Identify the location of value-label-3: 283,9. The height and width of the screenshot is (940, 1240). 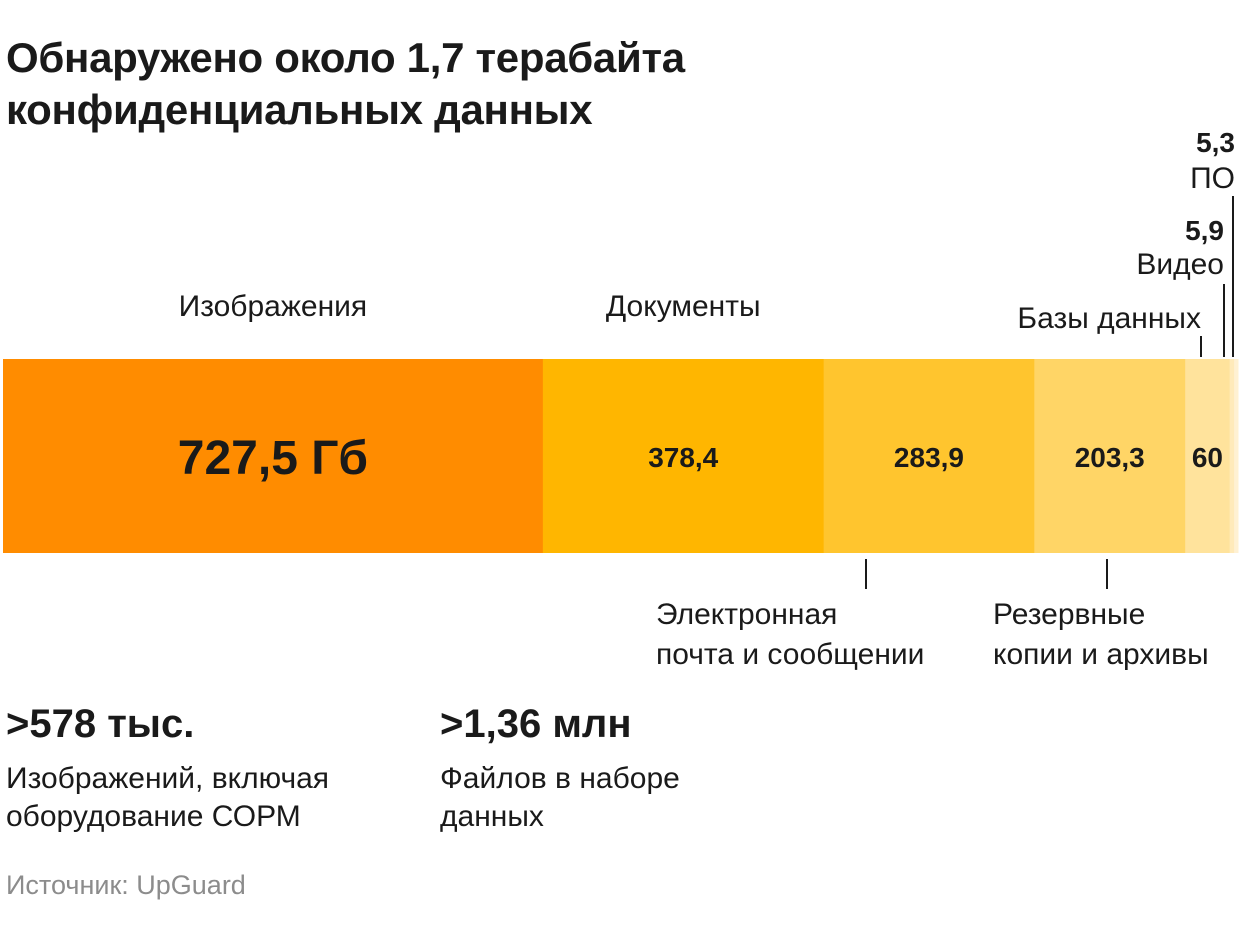
(929, 457).